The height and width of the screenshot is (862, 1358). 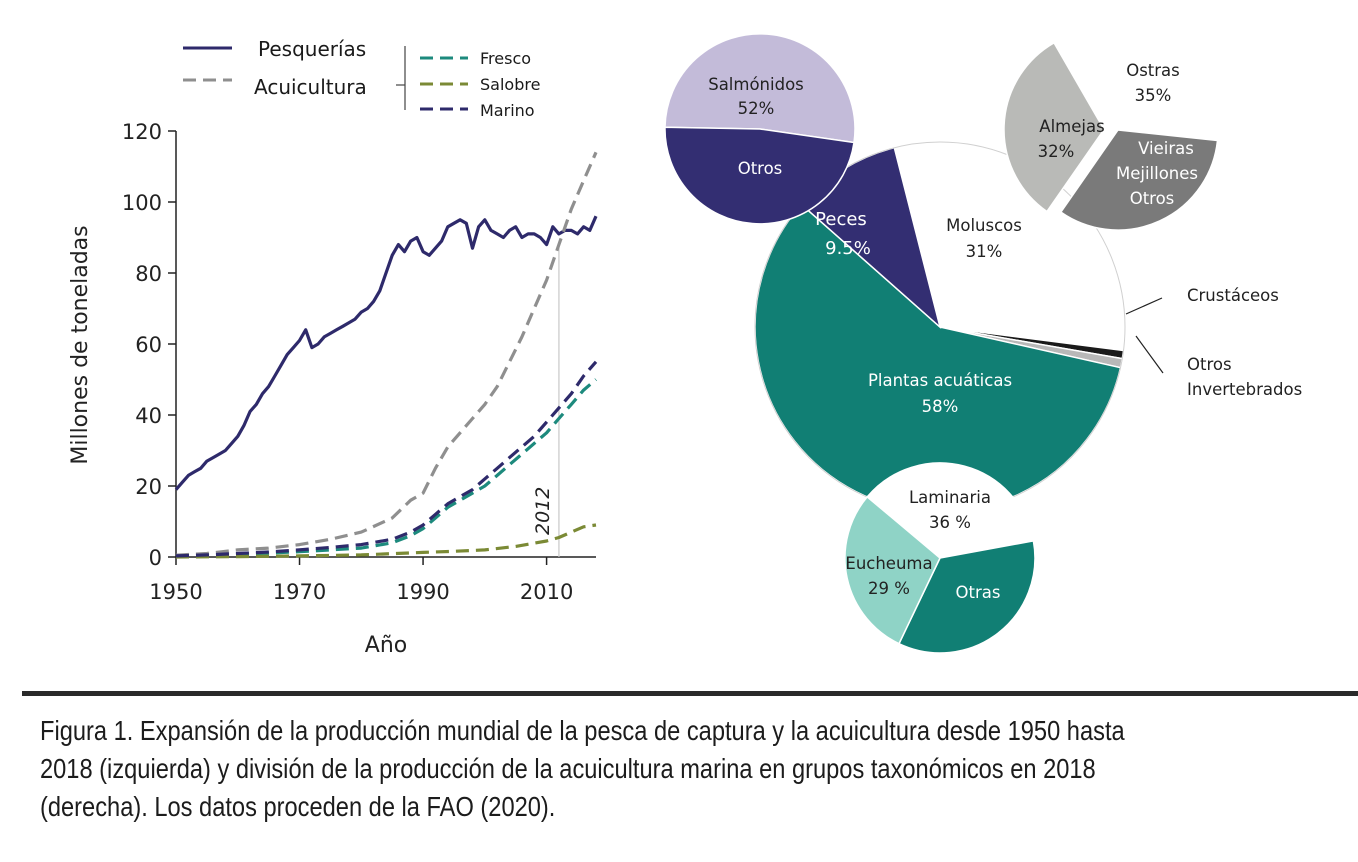 What do you see at coordinates (386, 541) in the screenshot?
I see `series-salobre` at bounding box center [386, 541].